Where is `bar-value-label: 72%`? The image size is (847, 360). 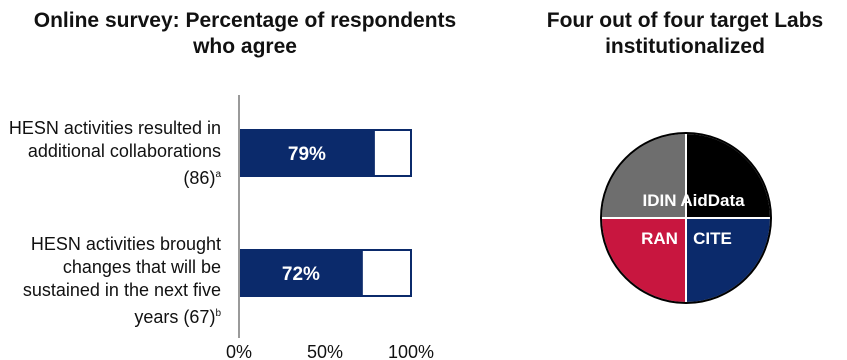
bar-value-label: 72% is located at coordinates (301, 274).